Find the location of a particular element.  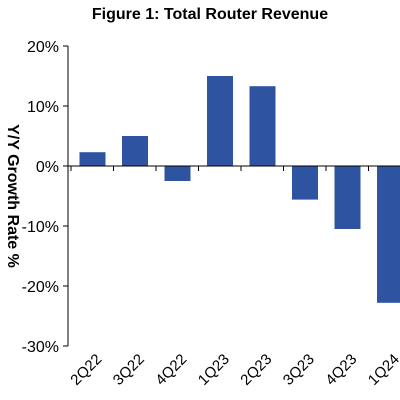

y-tick-label: 10% is located at coordinates (43, 107).